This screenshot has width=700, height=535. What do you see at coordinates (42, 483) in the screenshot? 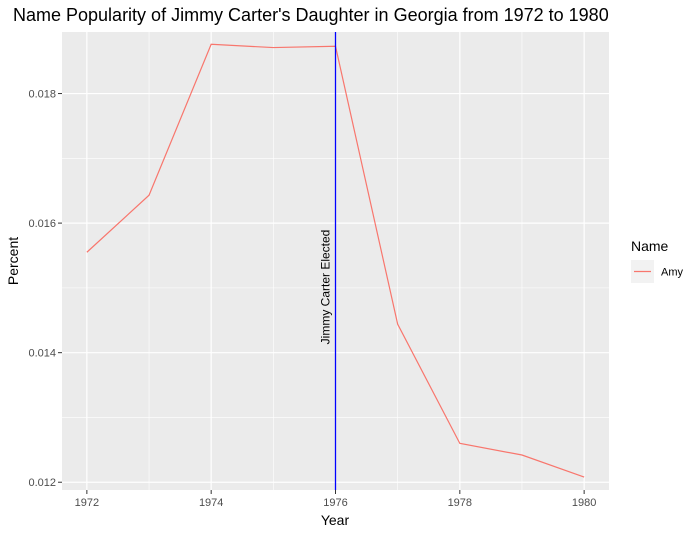
I see `y-tick-label: 0.012` at bounding box center [42, 483].